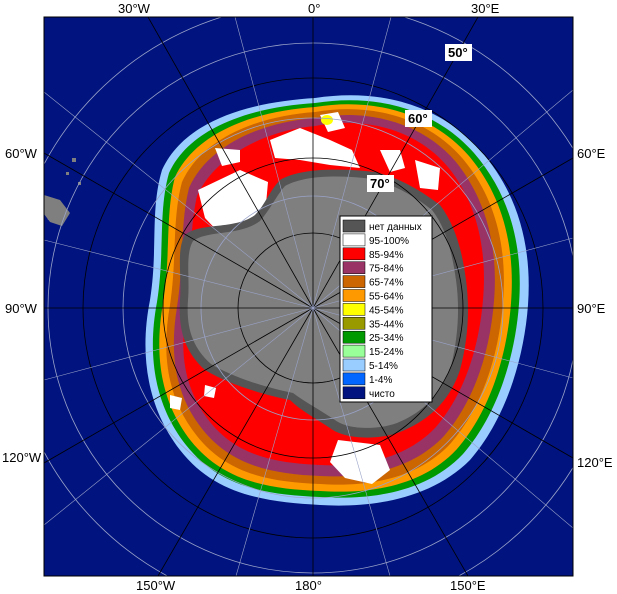  I want to click on legend-label: 35-44%, so click(386, 324).